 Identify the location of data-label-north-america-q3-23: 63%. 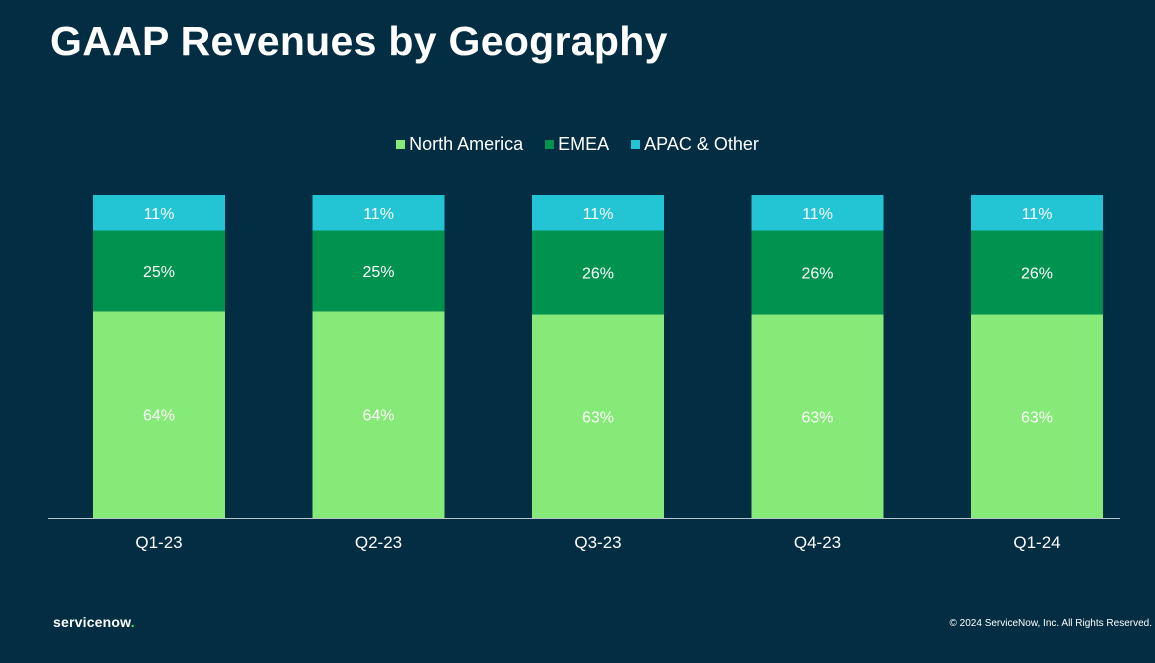
(598, 417).